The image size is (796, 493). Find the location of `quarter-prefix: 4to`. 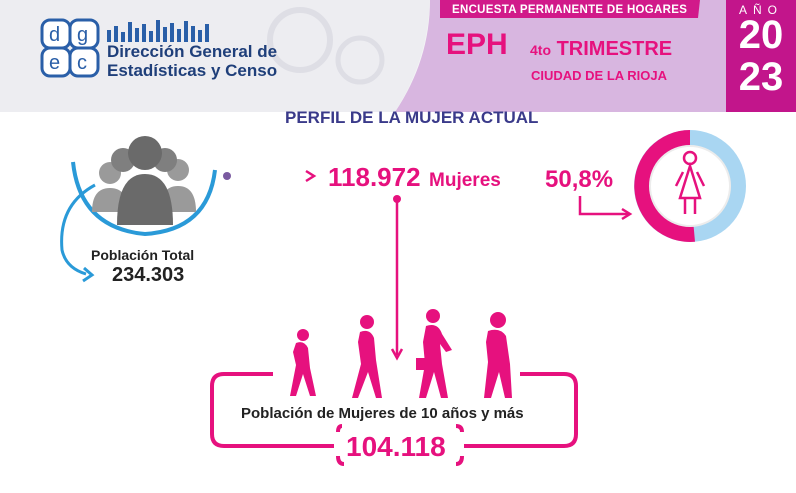

quarter-prefix: 4to is located at coordinates (540, 50).